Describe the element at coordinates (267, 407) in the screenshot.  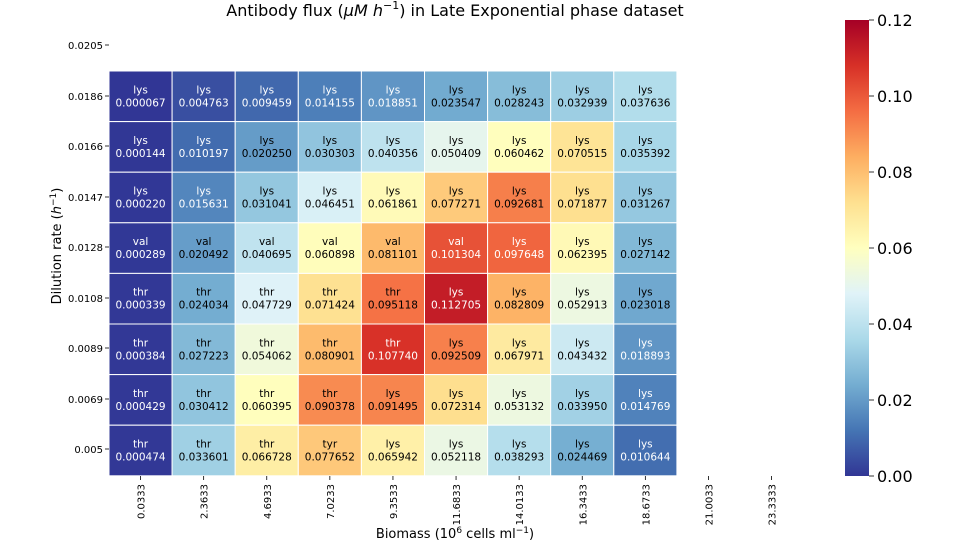
I see `cell-value: 0.060395` at that location.